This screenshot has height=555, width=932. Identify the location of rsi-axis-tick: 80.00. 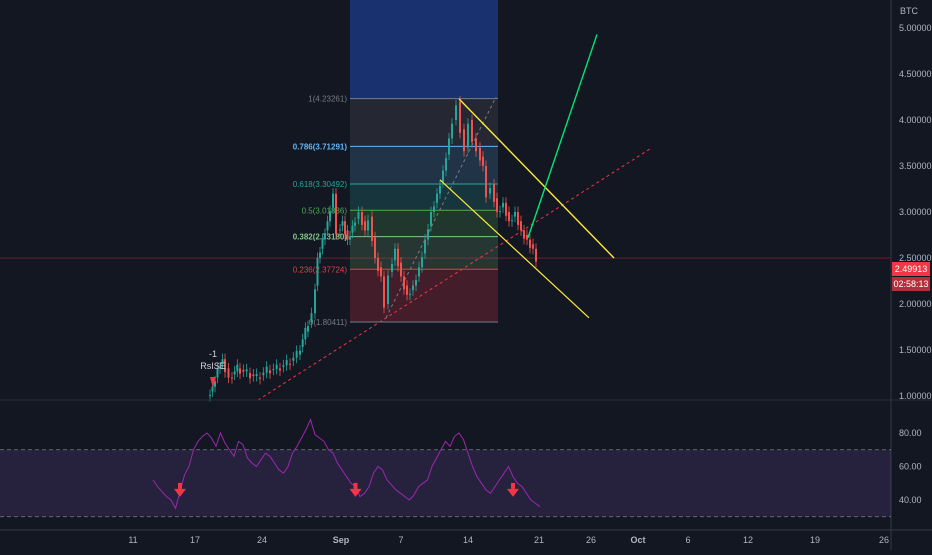
(910, 433).